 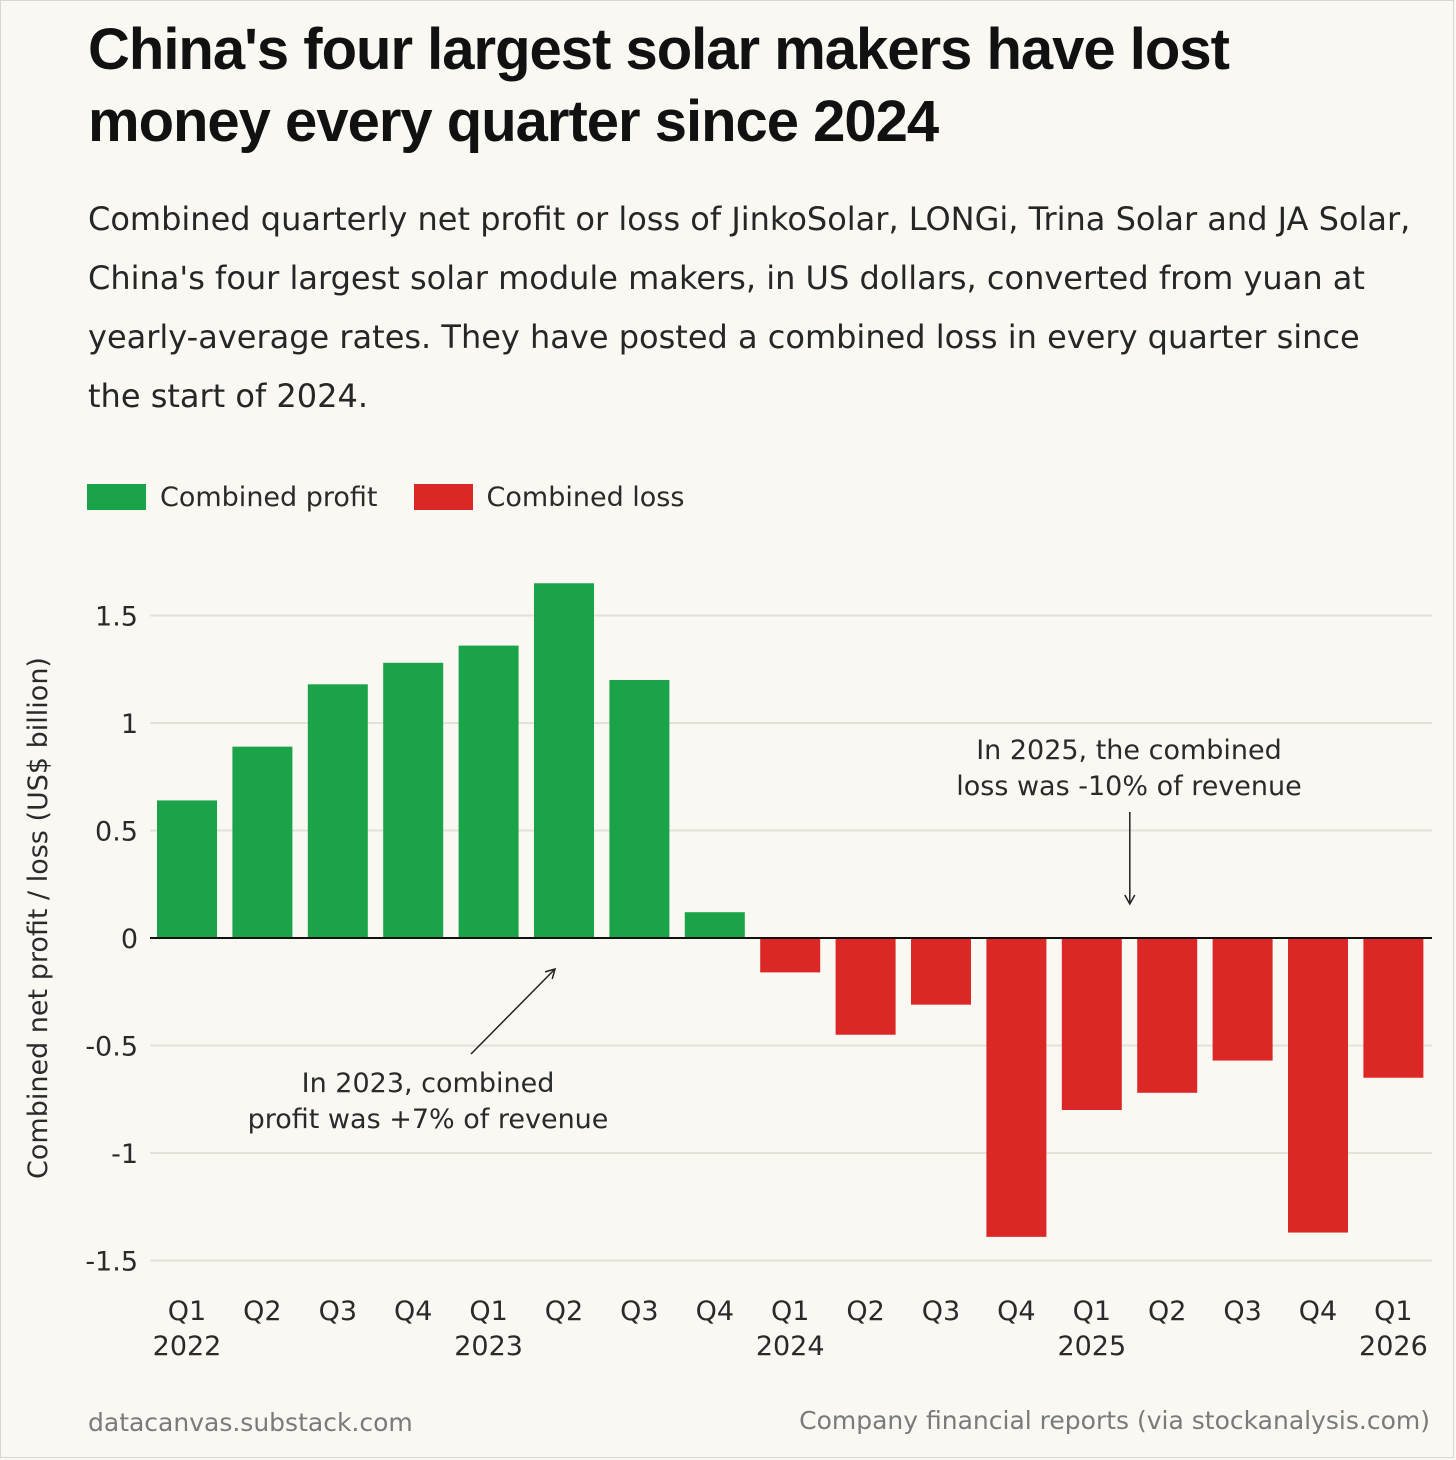 I want to click on legend-item-profit: Combined profit, so click(x=232, y=497).